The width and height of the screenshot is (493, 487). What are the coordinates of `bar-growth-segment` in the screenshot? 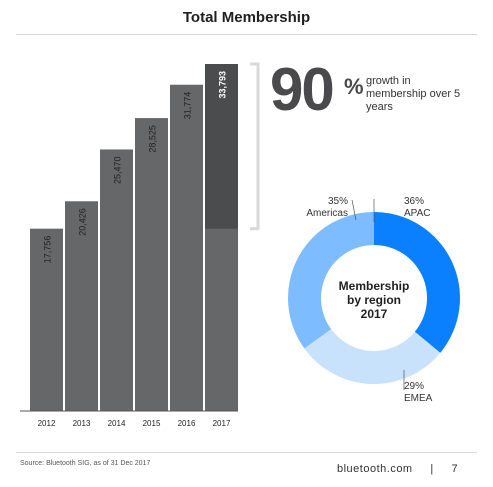 It's located at (221, 146).